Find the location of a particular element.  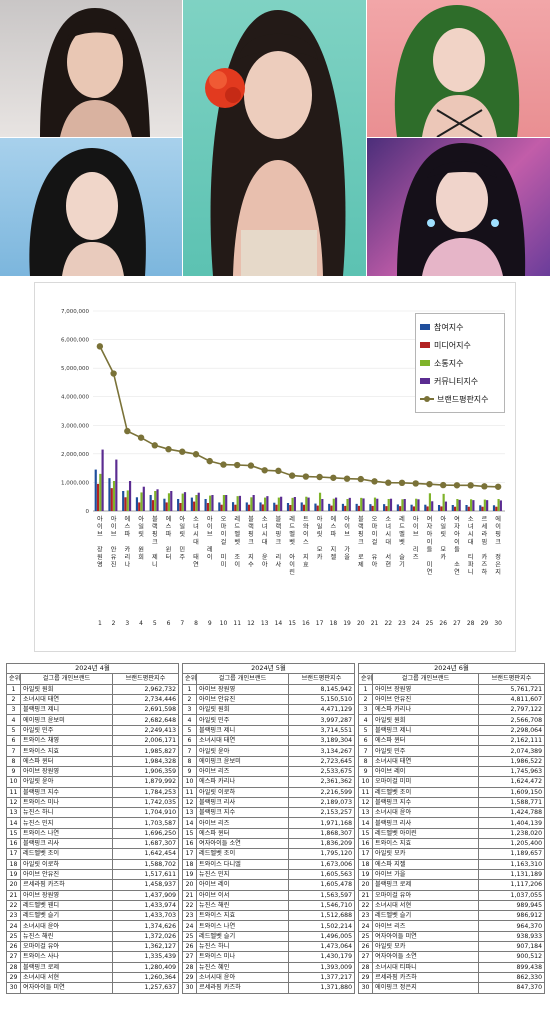

score-cell: 1,502,214 is located at coordinates (322, 926).